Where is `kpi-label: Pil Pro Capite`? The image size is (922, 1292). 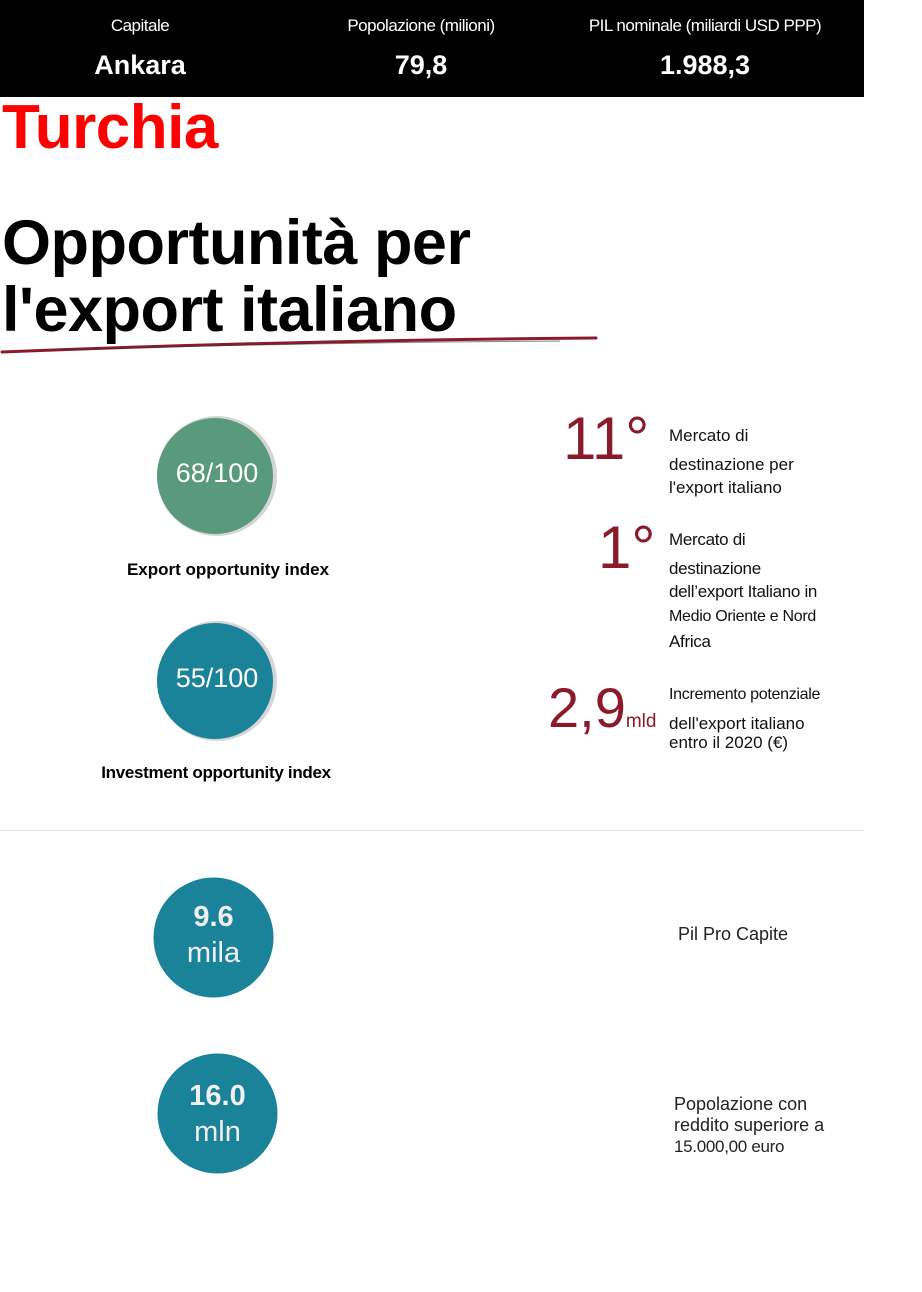
kpi-label: Pil Pro Capite is located at coordinates (733, 934).